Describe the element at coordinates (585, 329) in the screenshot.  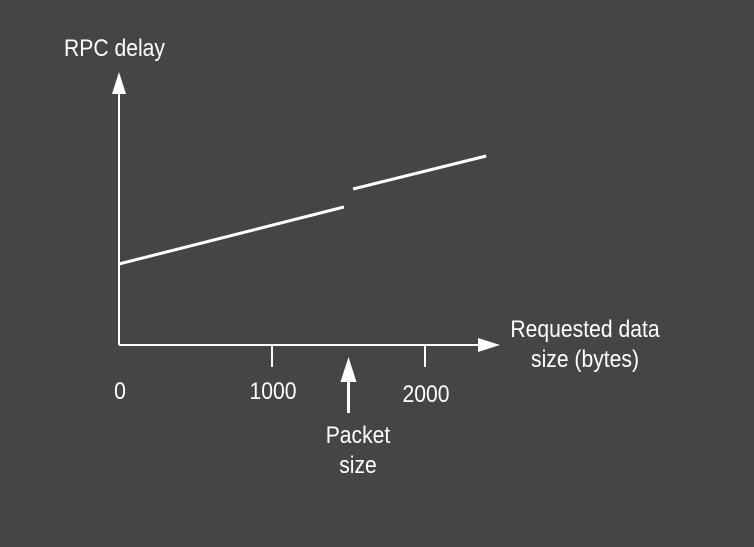
I see `x-axis-label-line-1: Requested data` at that location.